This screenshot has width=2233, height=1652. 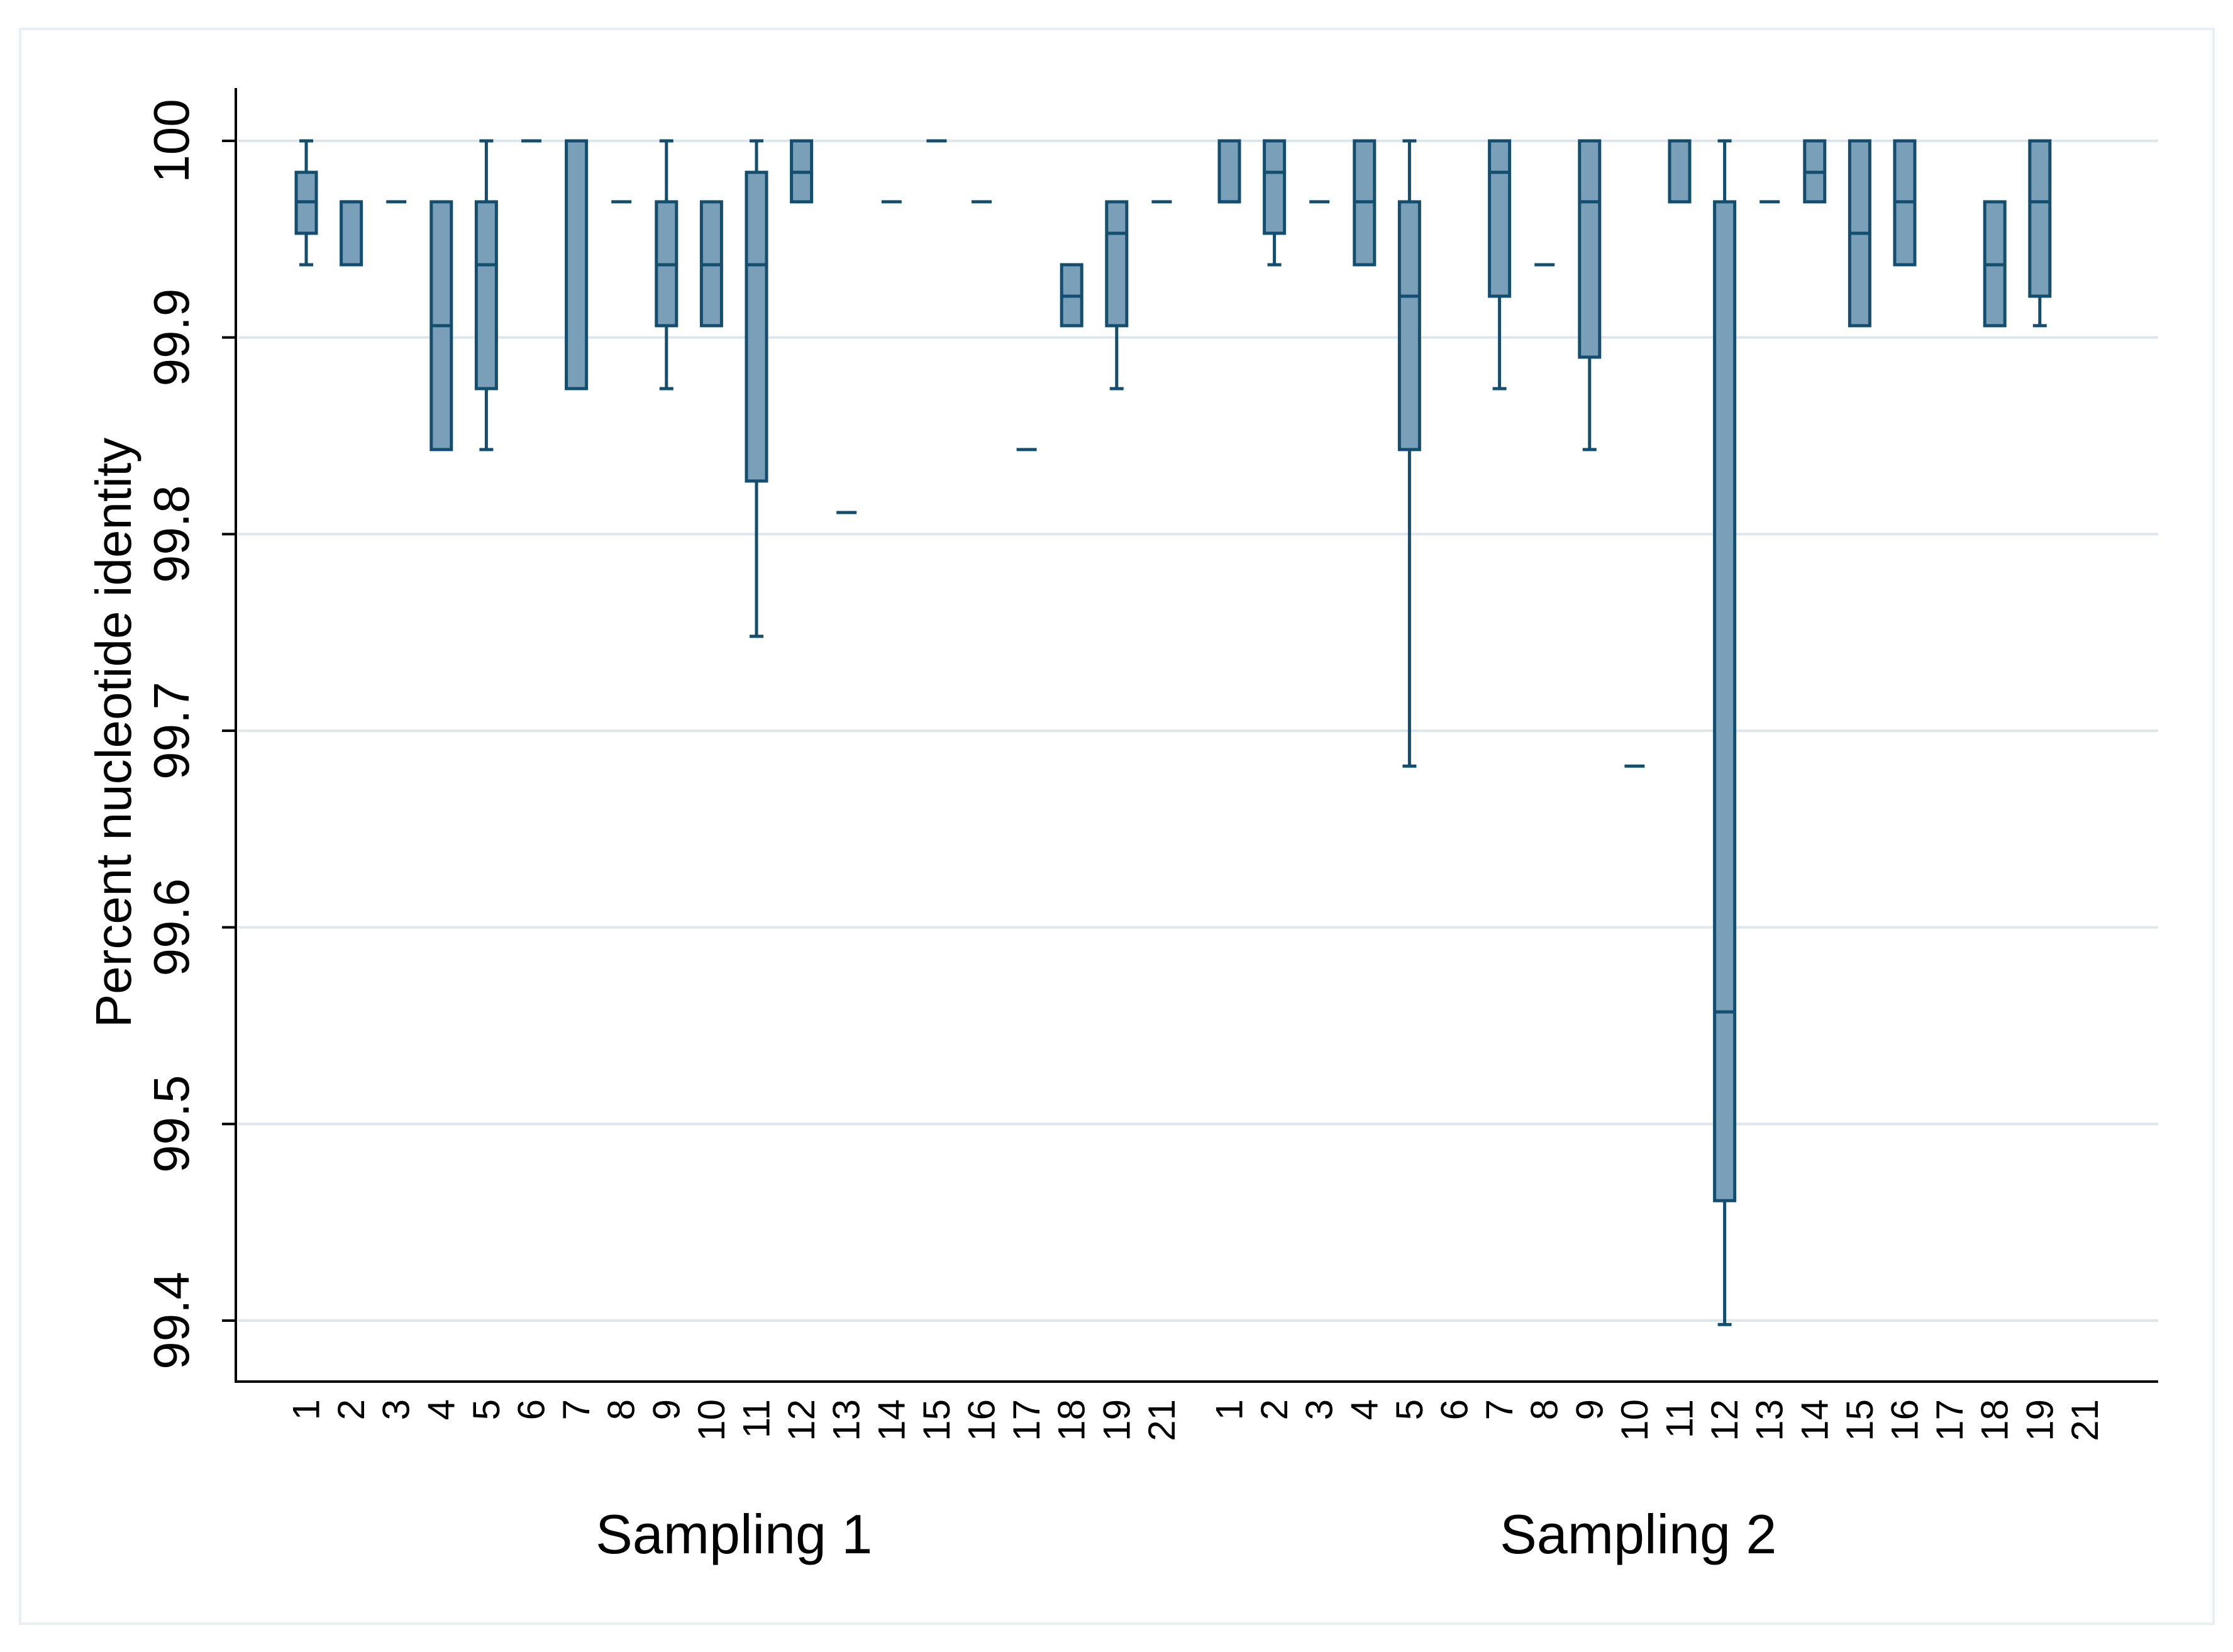 I want to click on group-label: Sampling 2, so click(x=1638, y=1534).